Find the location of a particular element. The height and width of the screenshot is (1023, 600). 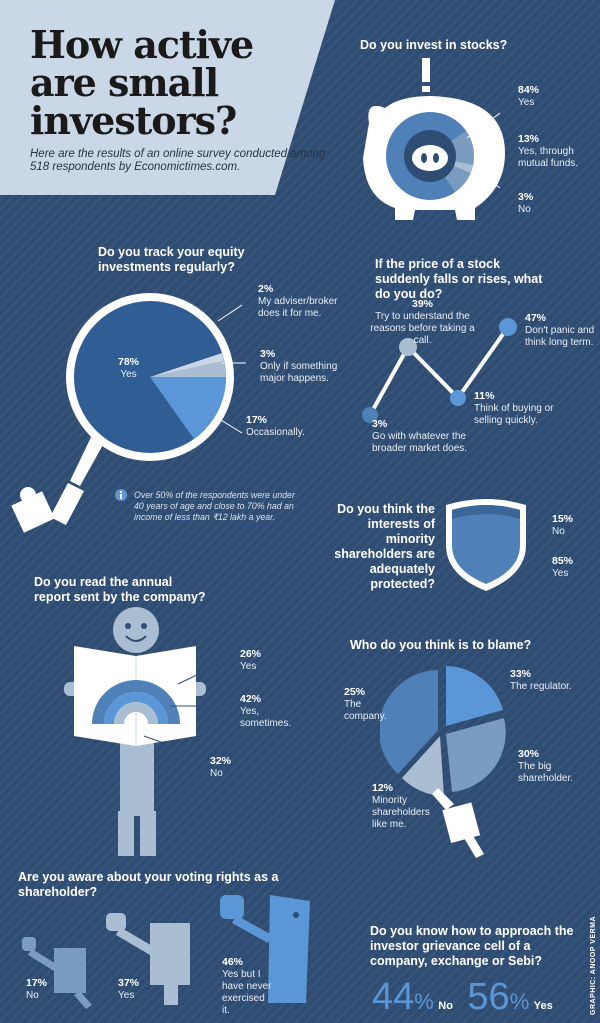

info-icon is located at coordinates (121, 495).